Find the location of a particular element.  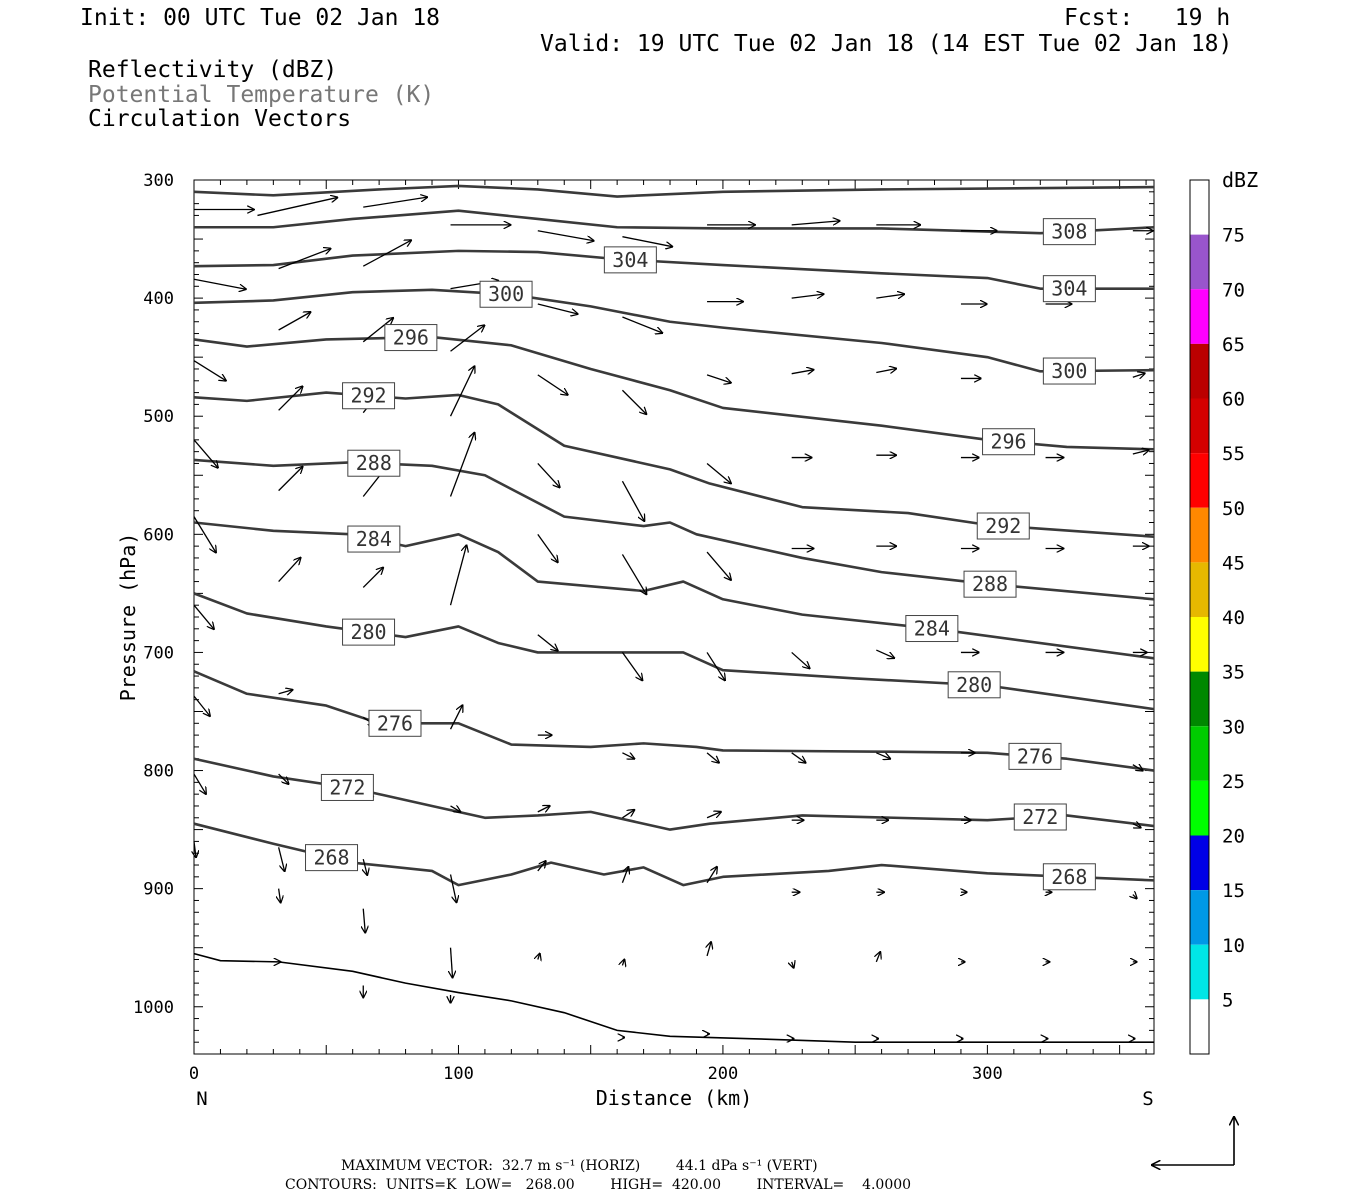

end-label-south: S is located at coordinates (1147, 1099).